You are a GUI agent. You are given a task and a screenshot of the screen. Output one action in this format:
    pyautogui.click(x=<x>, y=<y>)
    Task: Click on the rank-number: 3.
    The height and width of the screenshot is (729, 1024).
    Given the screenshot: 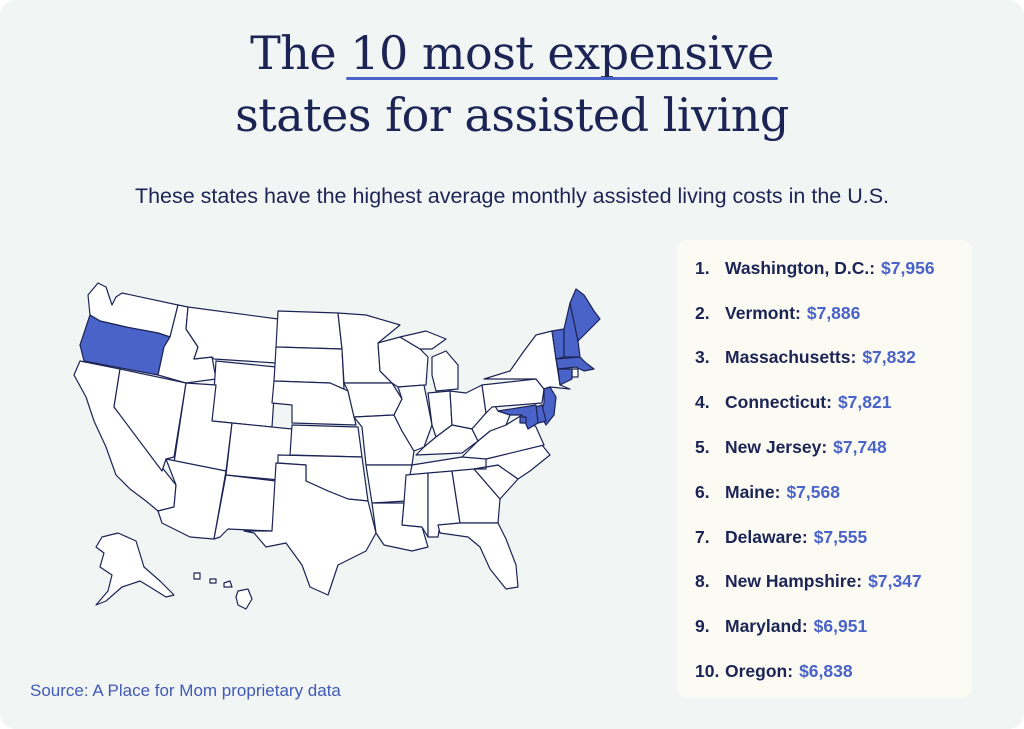 What is the action you would take?
    pyautogui.click(x=702, y=357)
    